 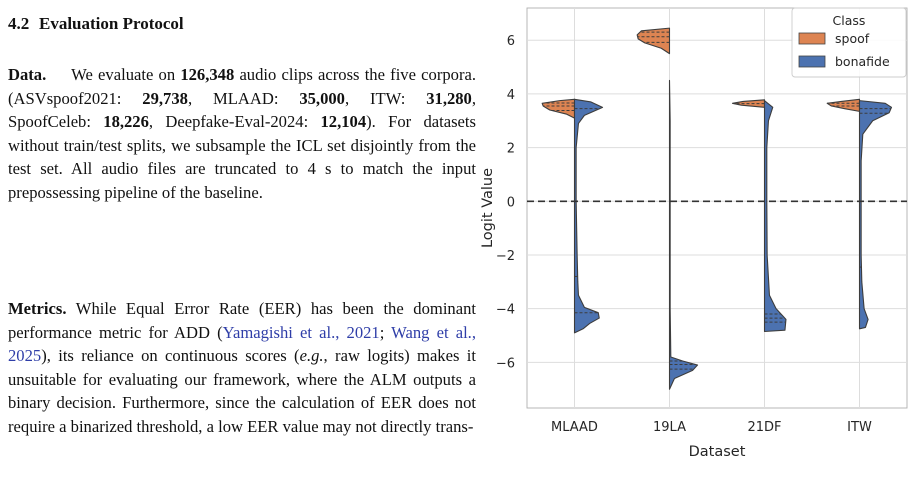 I want to click on legend-swatch-spoof, so click(x=812, y=38).